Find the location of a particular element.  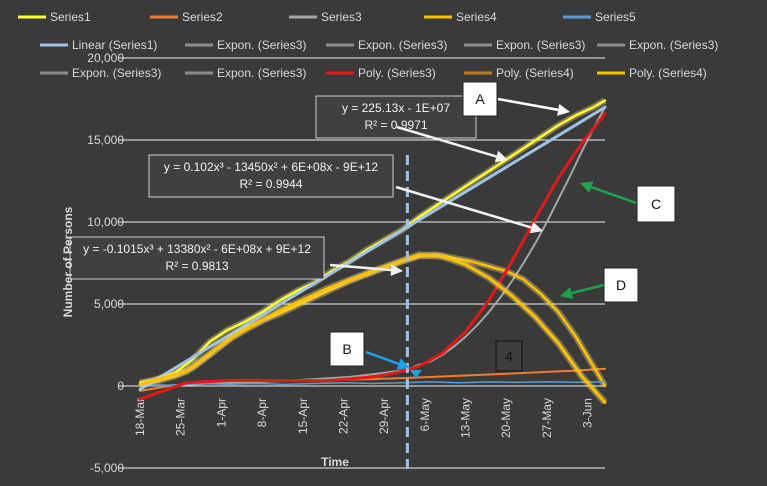

x-tick-label: 3-Jun is located at coordinates (588, 413).